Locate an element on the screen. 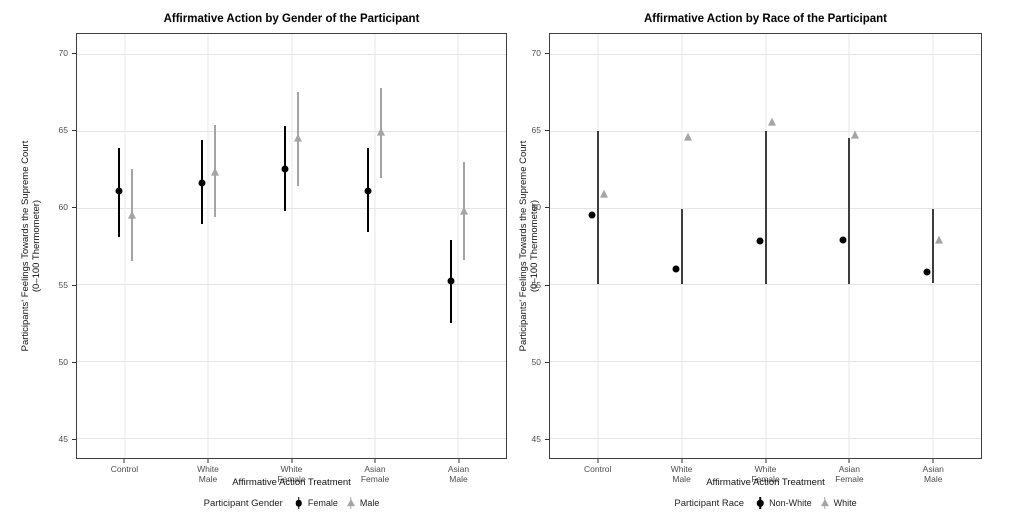 The width and height of the screenshot is (1024, 521). legend-item-female: Female is located at coordinates (315, 503).